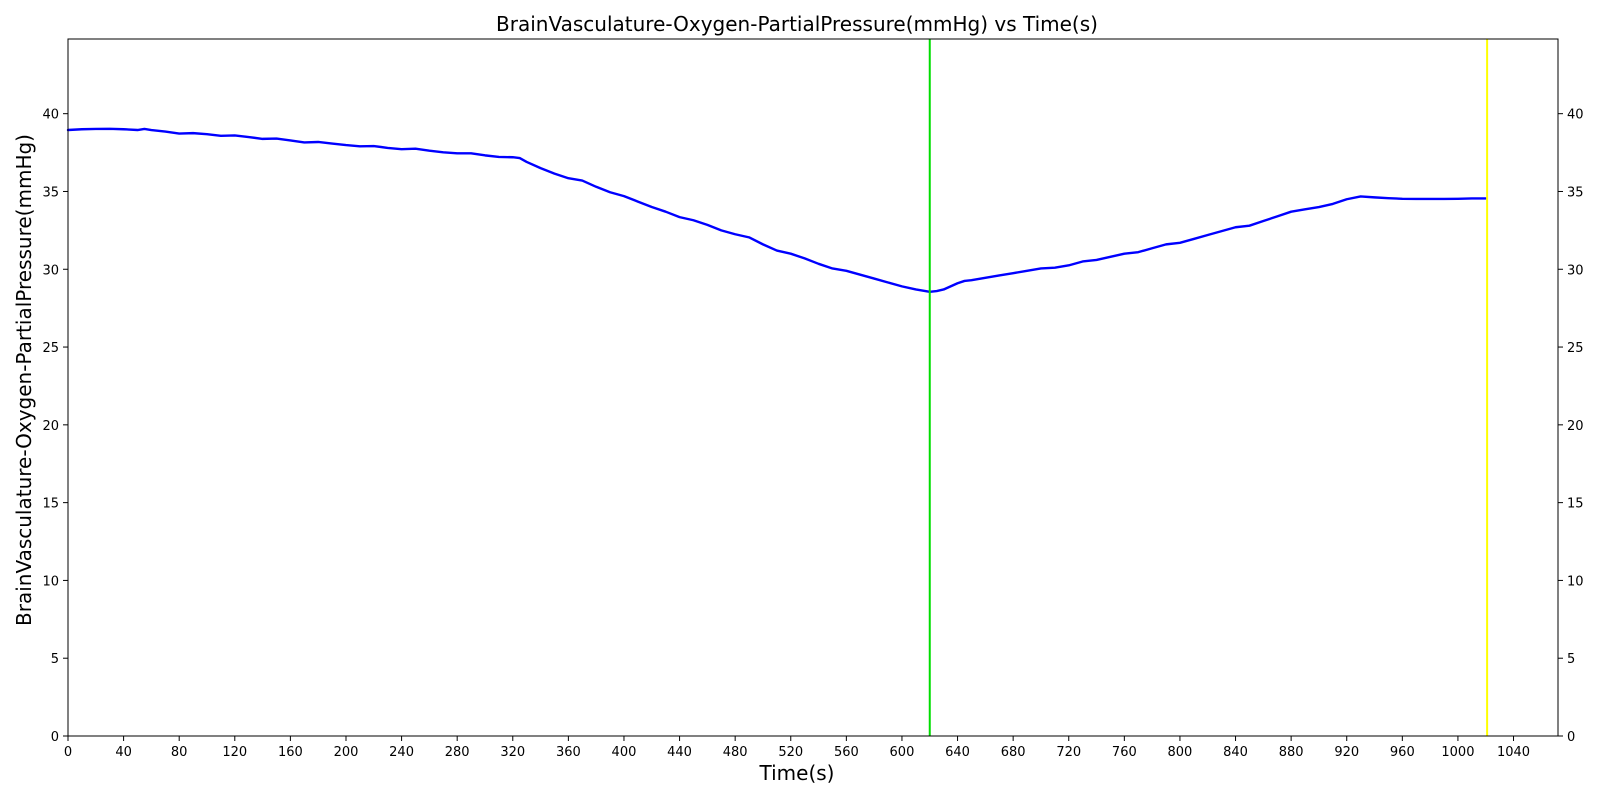 The width and height of the screenshot is (1600, 800). Describe the element at coordinates (55, 737) in the screenshot. I see `y-tick-label-left: 0` at that location.